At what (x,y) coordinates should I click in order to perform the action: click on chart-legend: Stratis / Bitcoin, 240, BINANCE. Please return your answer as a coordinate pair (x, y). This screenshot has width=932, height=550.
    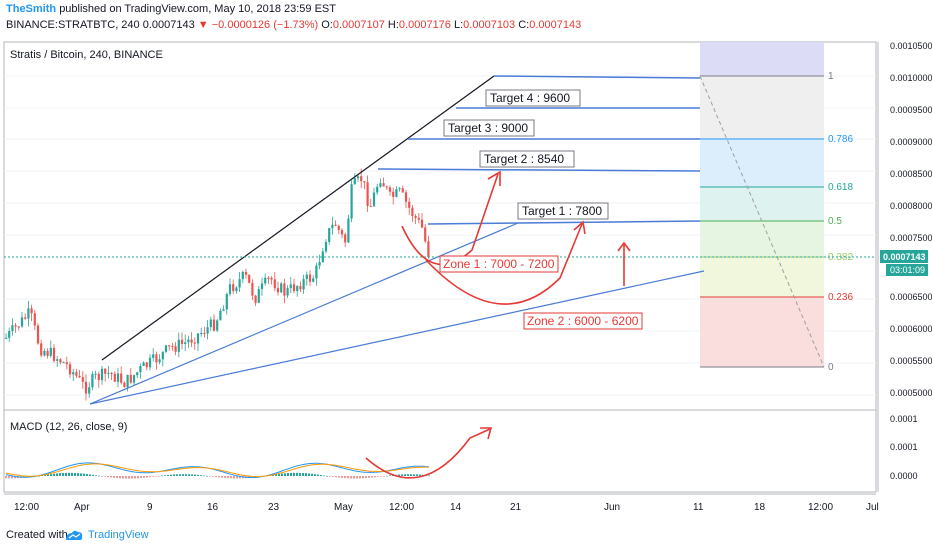
    Looking at the image, I should click on (86, 55).